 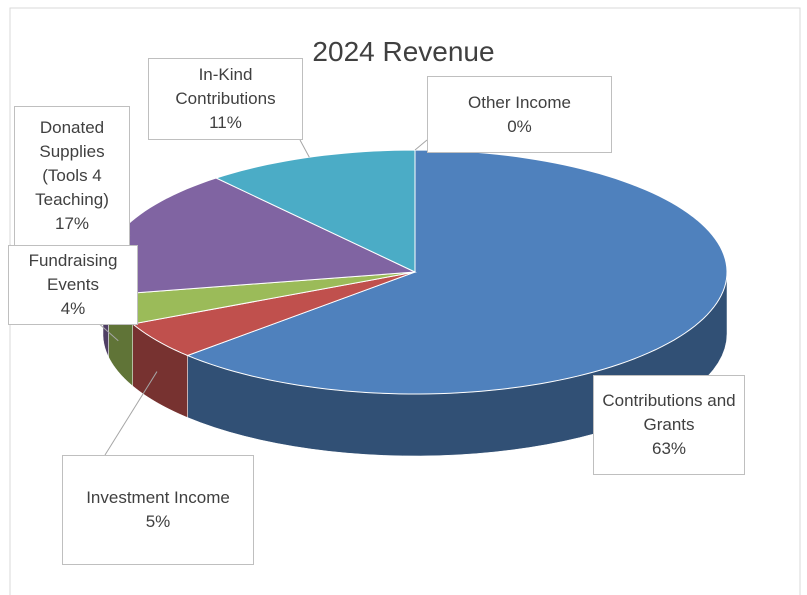 What do you see at coordinates (669, 448) in the screenshot?
I see `value-label: 63%` at bounding box center [669, 448].